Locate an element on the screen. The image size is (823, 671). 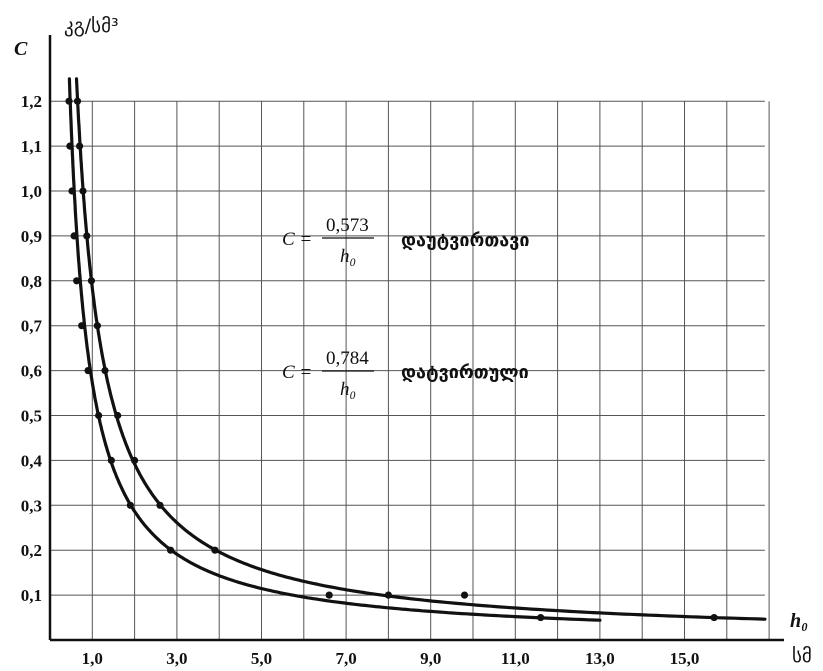
y-axis-symbol: C is located at coordinates (21, 49).